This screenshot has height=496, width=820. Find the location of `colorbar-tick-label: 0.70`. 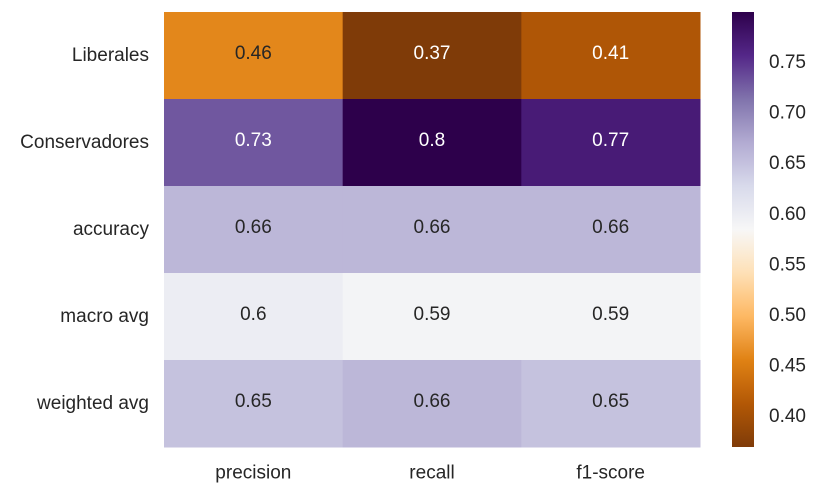

colorbar-tick-label: 0.70 is located at coordinates (787, 113).